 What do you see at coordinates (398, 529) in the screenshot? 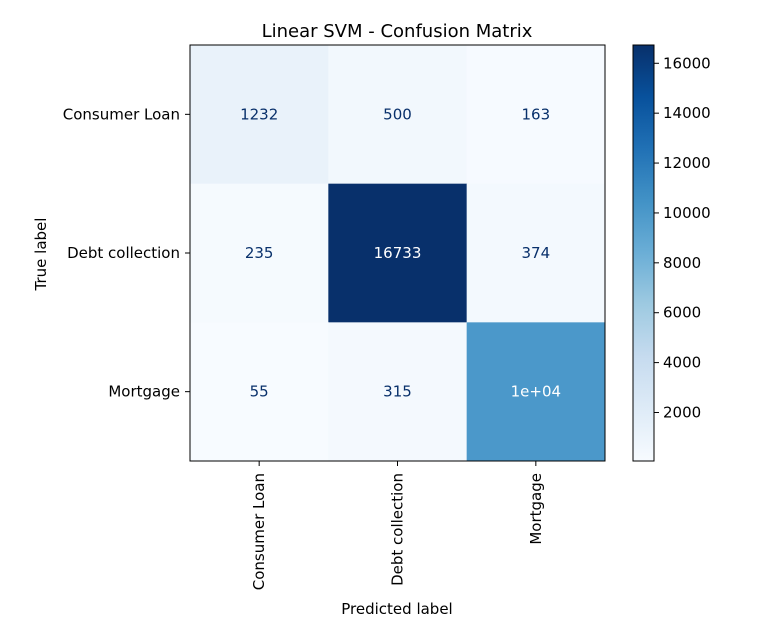
I see `x-tick-label: Debt collection` at bounding box center [398, 529].